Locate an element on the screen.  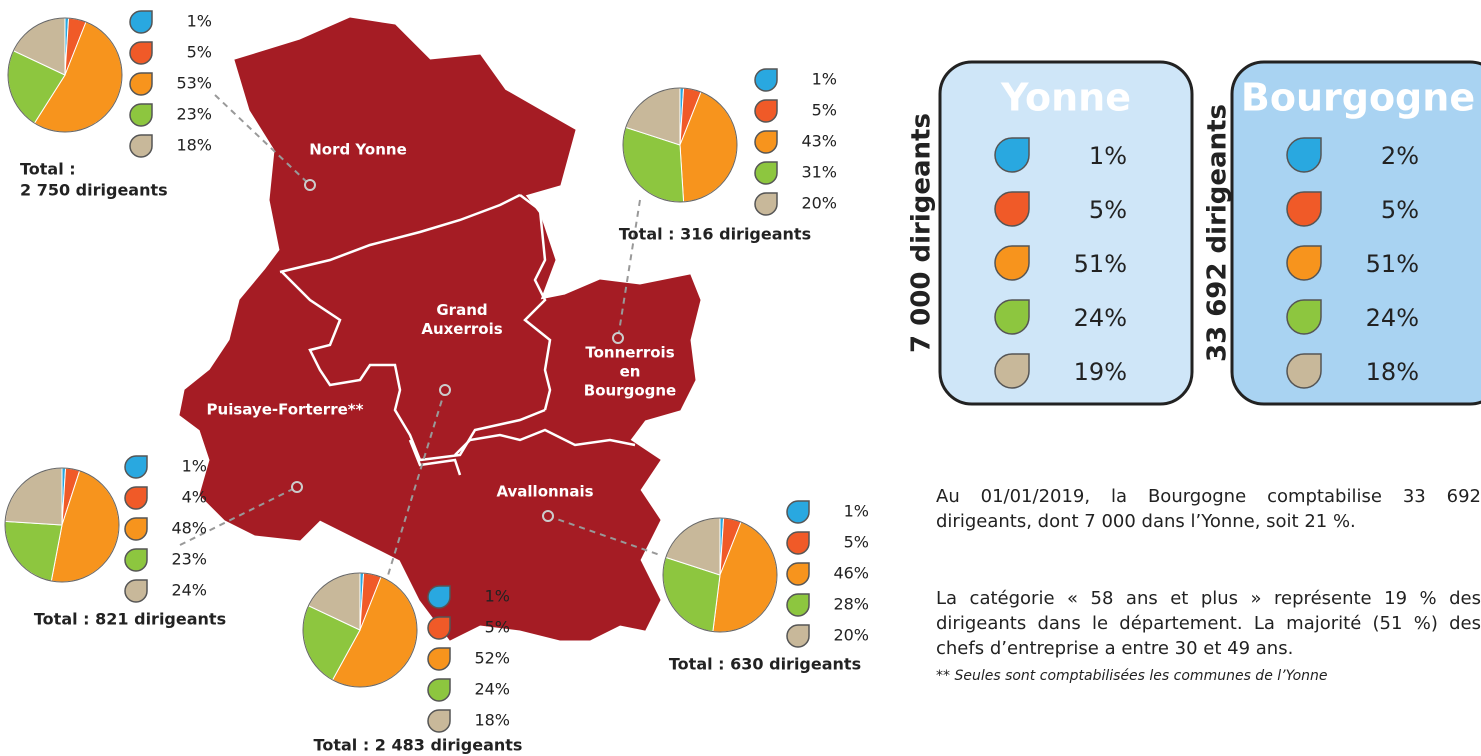
box-side-label: 33 692 dirigeants is located at coordinates (1218, 233).